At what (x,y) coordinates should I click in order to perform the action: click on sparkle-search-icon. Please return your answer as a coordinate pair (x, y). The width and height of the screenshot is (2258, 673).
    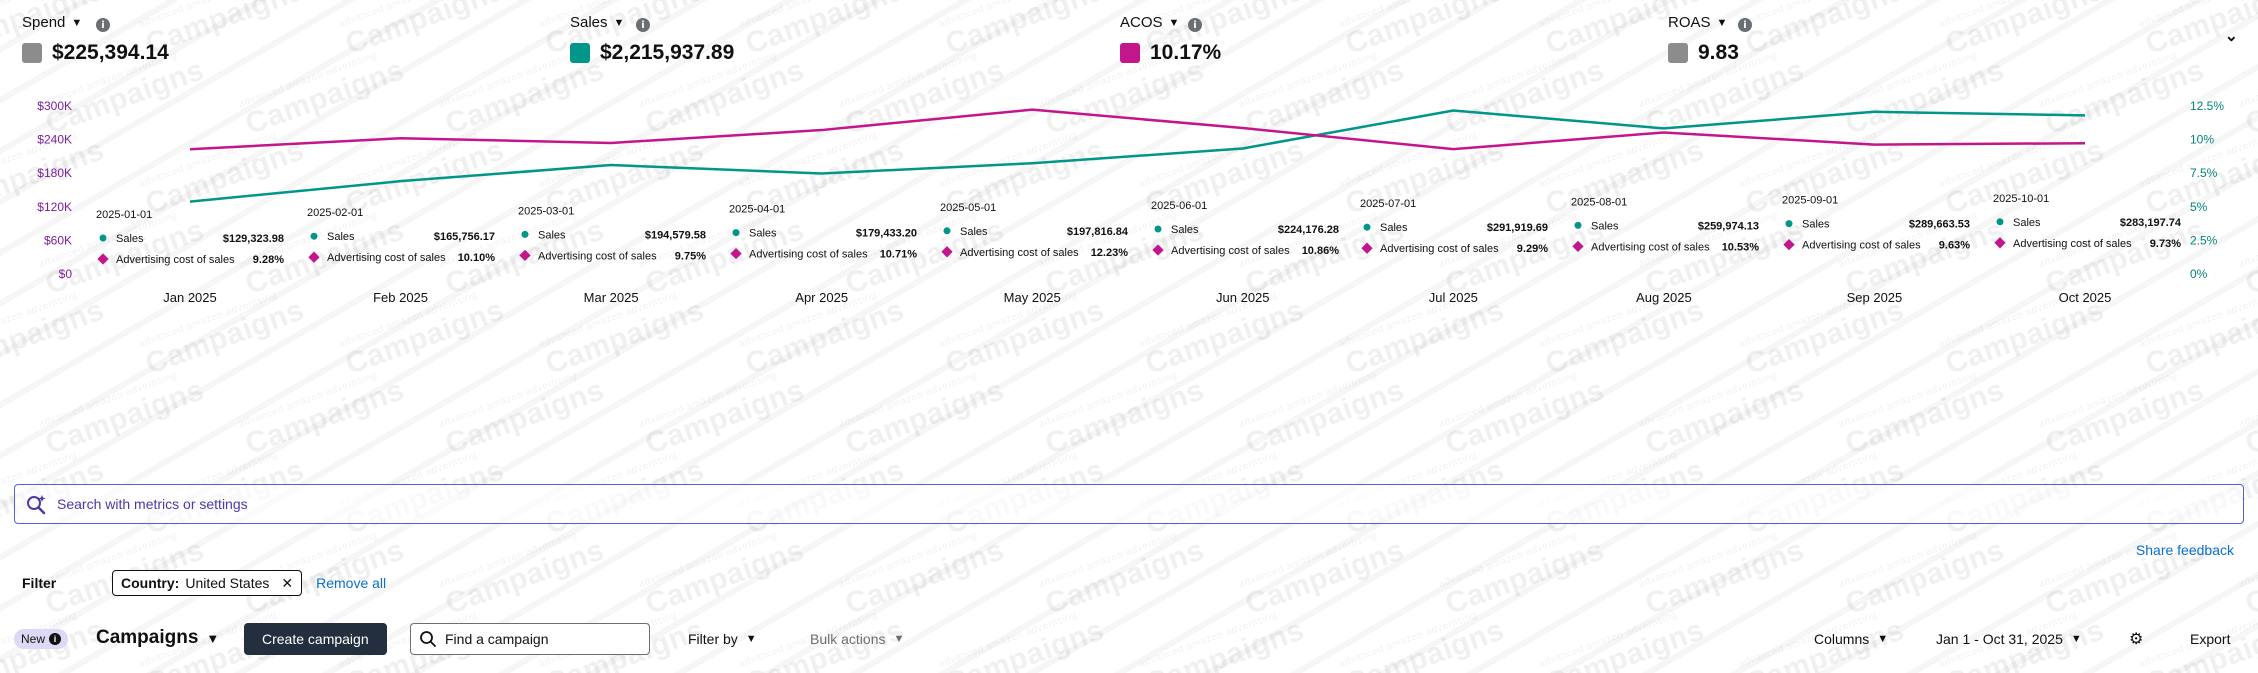
    Looking at the image, I should click on (36, 504).